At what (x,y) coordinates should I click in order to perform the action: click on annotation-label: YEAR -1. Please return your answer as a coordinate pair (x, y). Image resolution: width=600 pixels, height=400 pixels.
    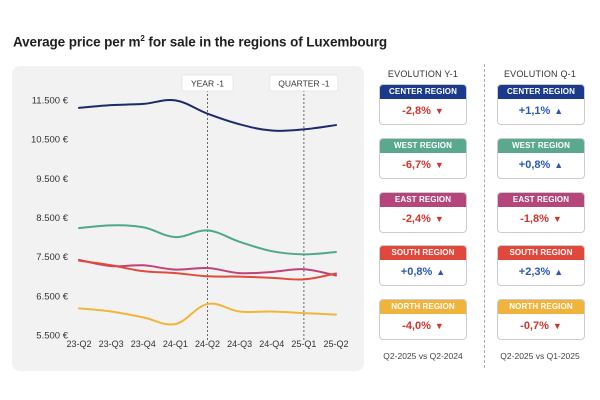
    Looking at the image, I should click on (207, 84).